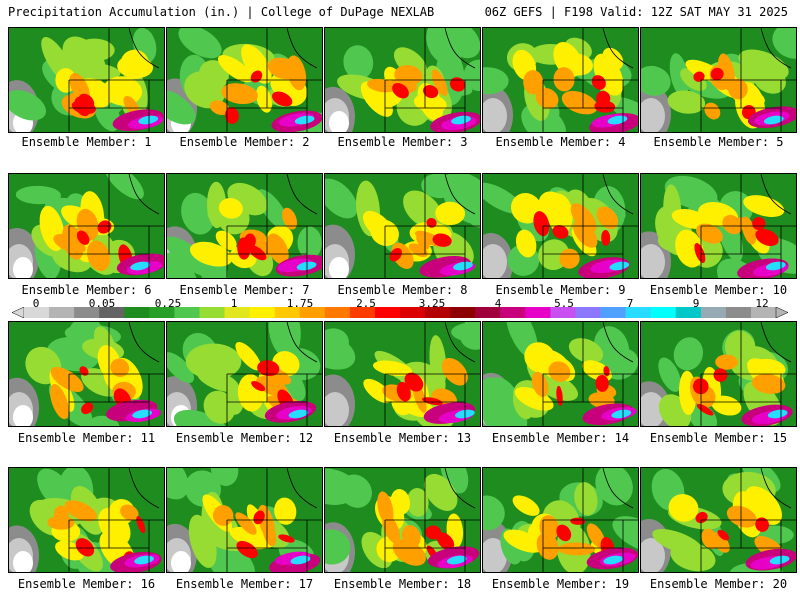 This screenshot has width=800, height=600. What do you see at coordinates (560, 290) in the screenshot?
I see `ensemble-member-label: Ensemble Member: 9` at bounding box center [560, 290].